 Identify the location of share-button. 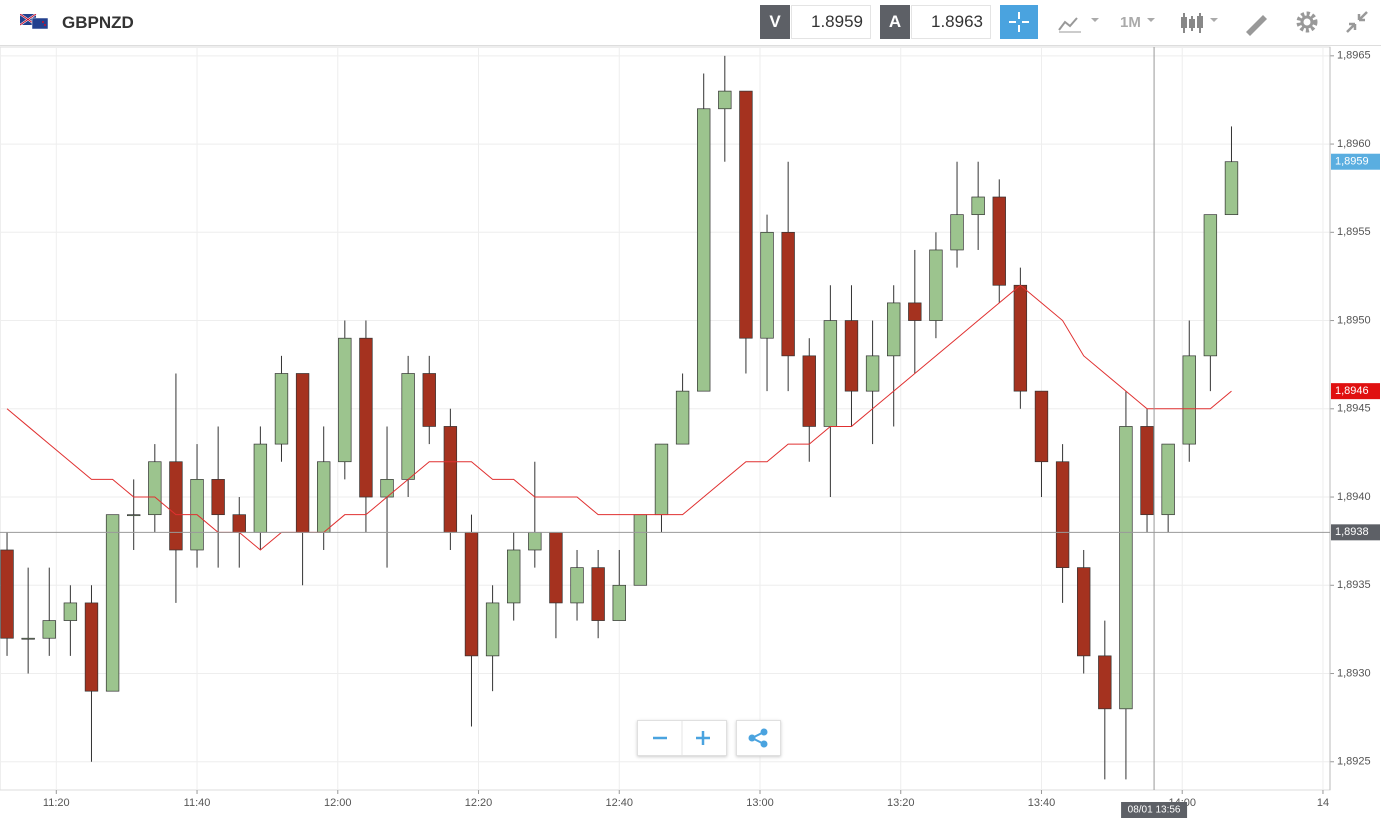
(758, 738).